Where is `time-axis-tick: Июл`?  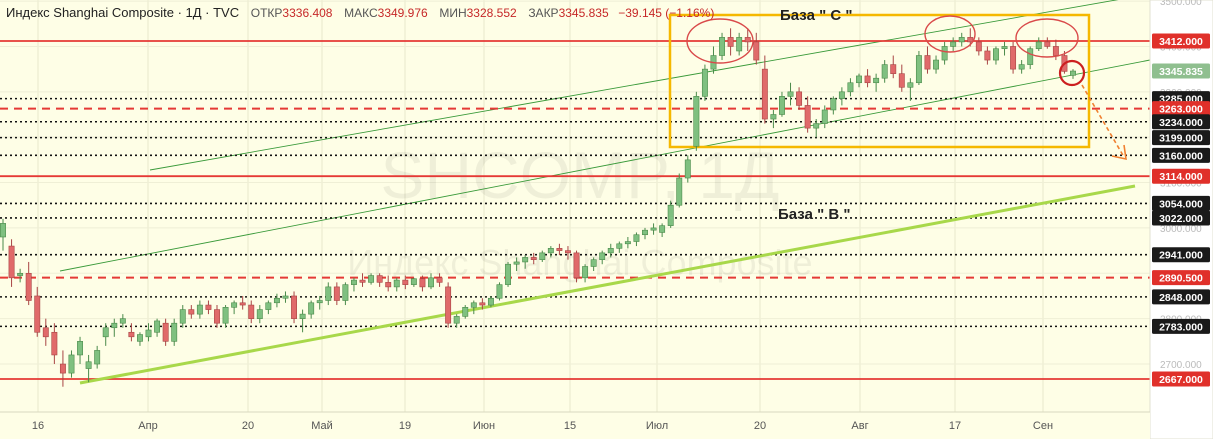 time-axis-tick: Июл is located at coordinates (657, 426).